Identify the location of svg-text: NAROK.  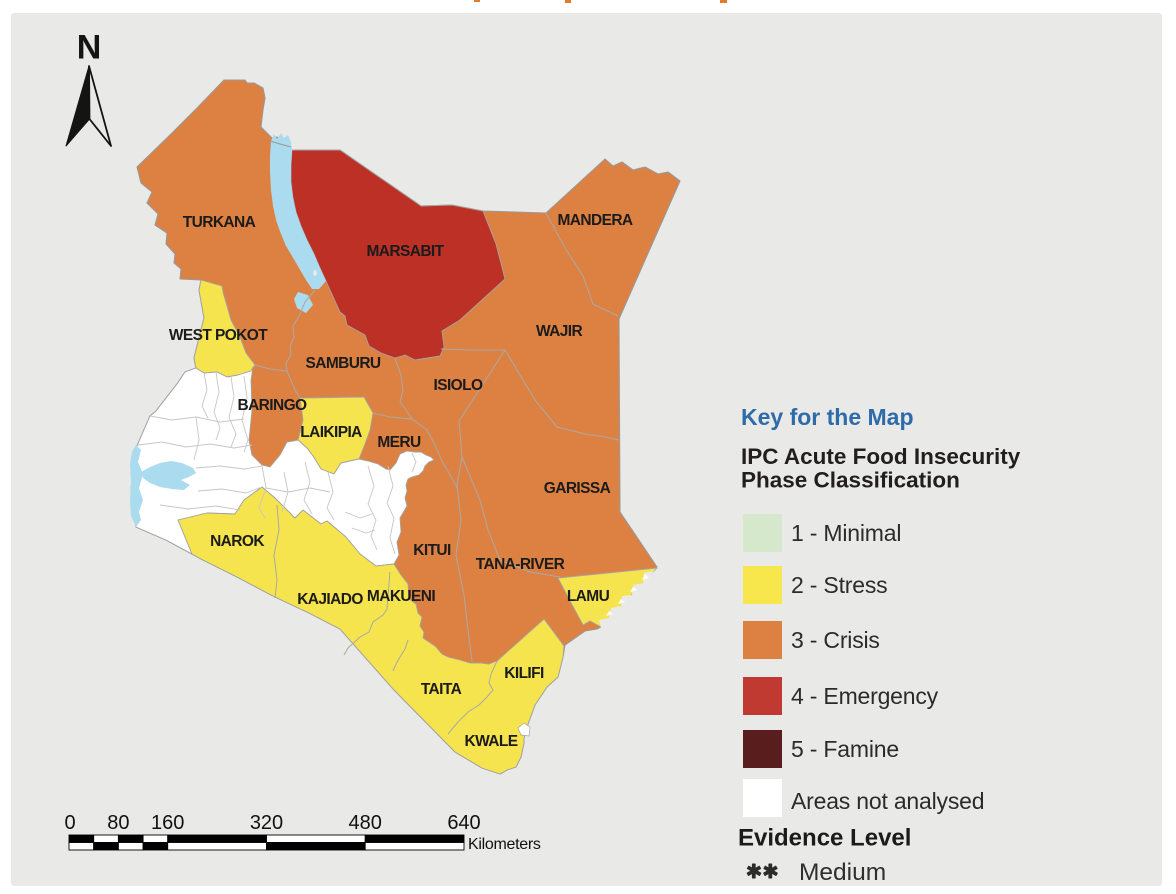
(237, 541).